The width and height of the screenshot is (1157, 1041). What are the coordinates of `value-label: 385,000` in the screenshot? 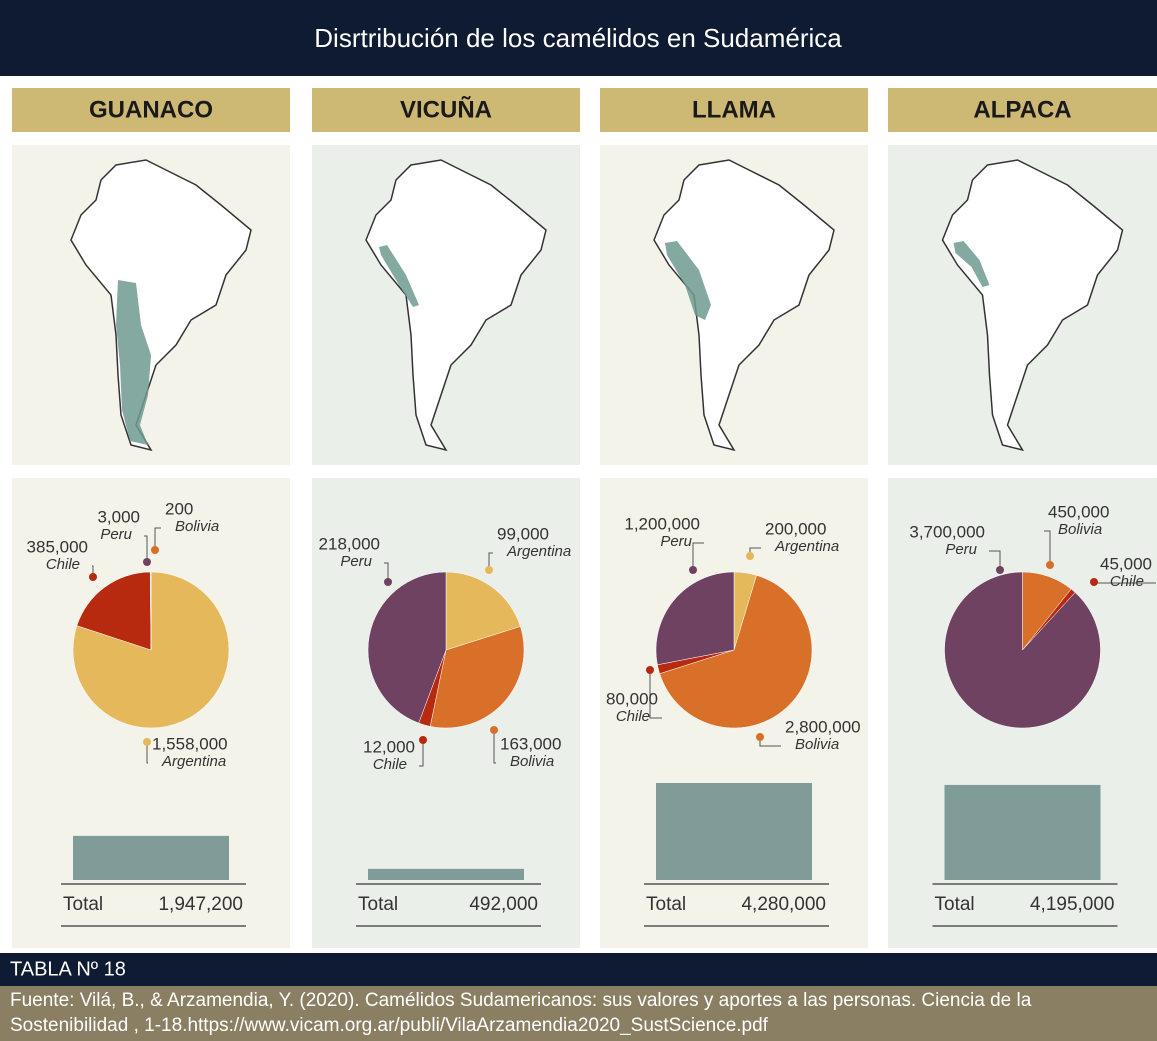 It's located at (57, 546).